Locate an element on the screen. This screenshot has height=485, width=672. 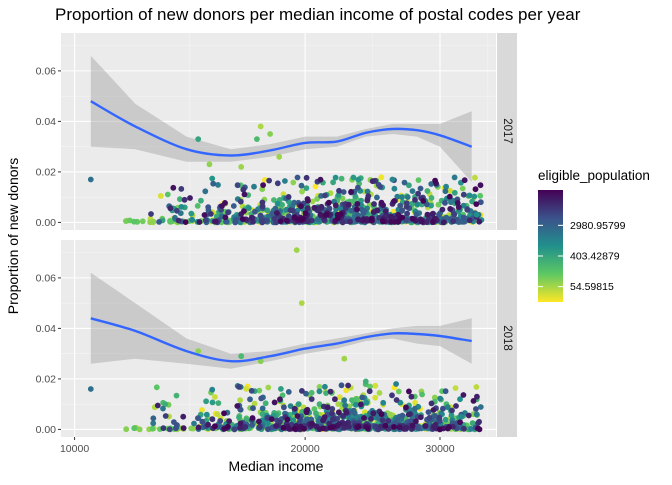
x-axis-title: Median income is located at coordinates (276, 466).